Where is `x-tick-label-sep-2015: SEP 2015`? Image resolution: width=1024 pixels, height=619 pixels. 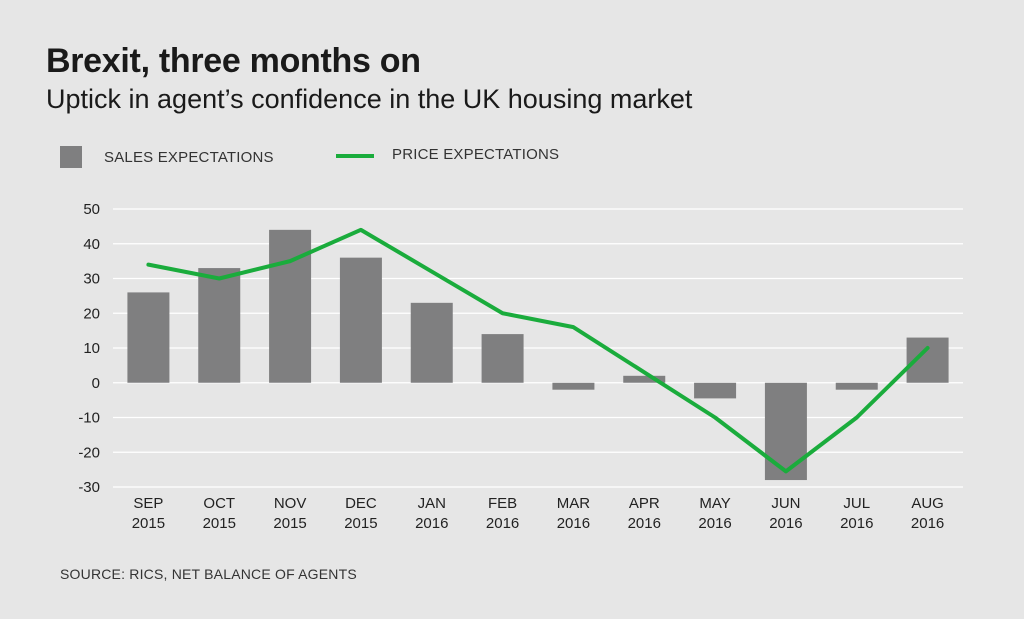 x-tick-label-sep-2015: SEP 2015 is located at coordinates (148, 513).